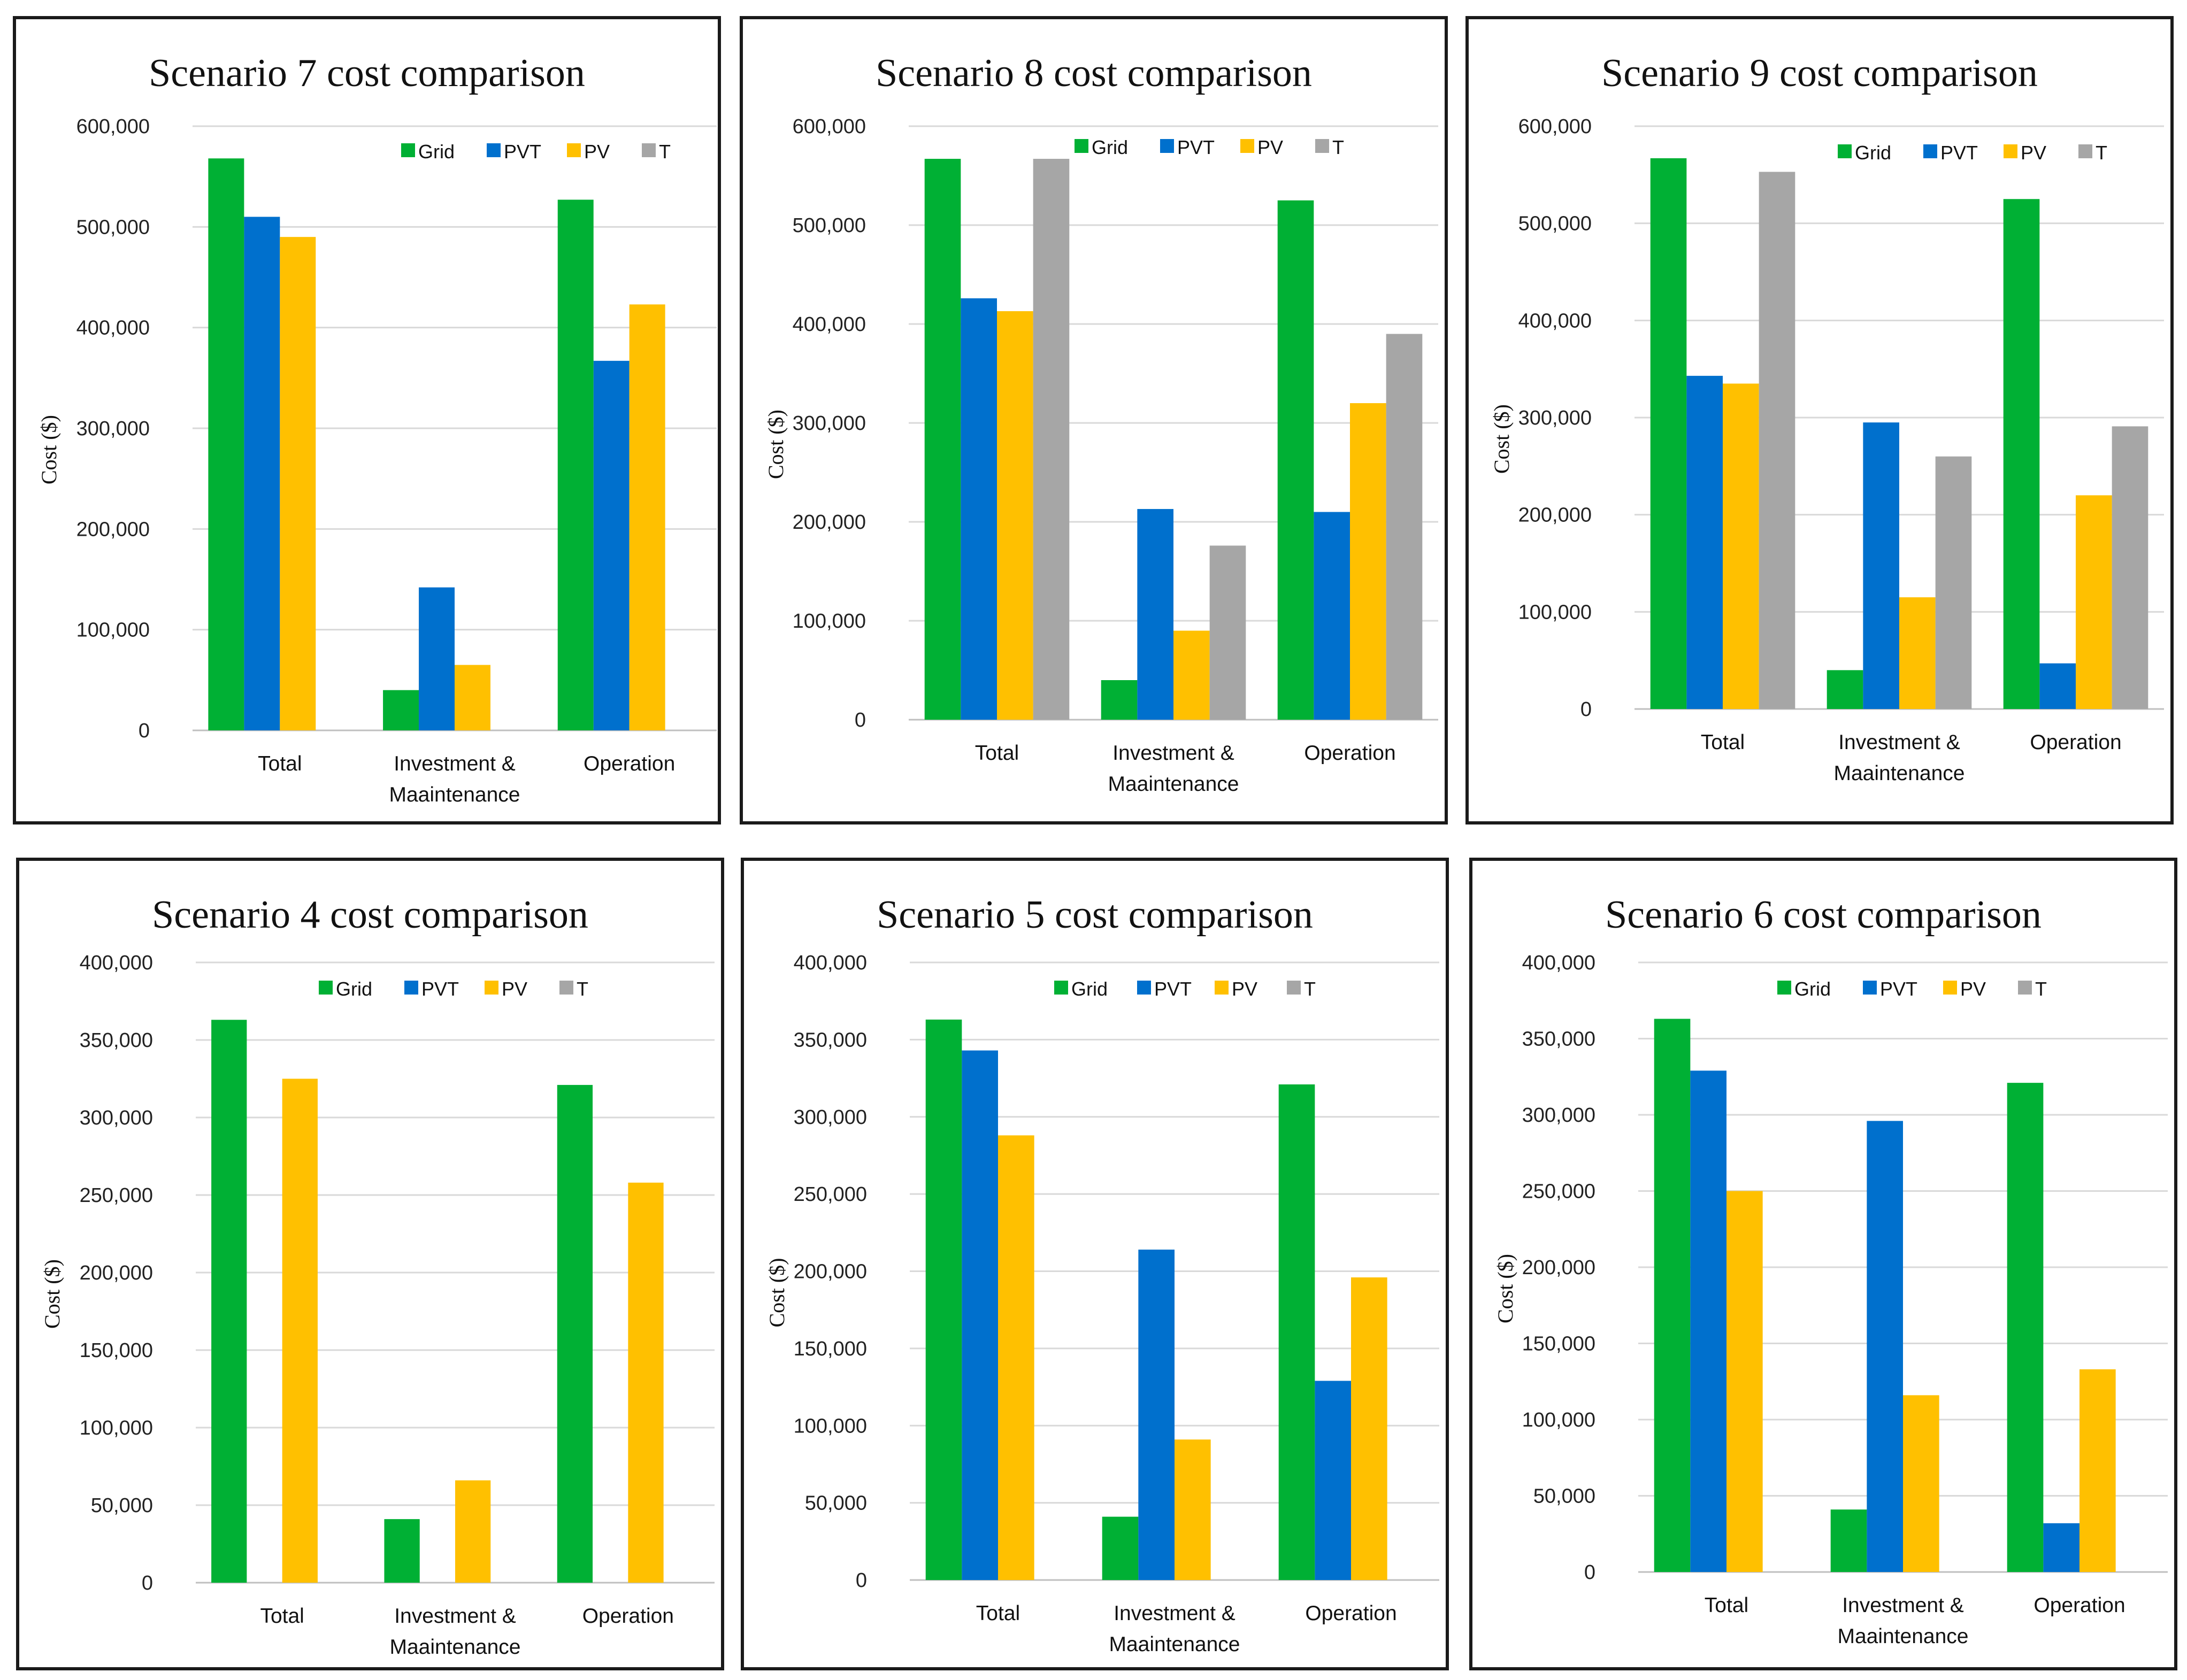  What do you see at coordinates (1953, 582) in the screenshot?
I see `bar-t-investment-maaintenance` at bounding box center [1953, 582].